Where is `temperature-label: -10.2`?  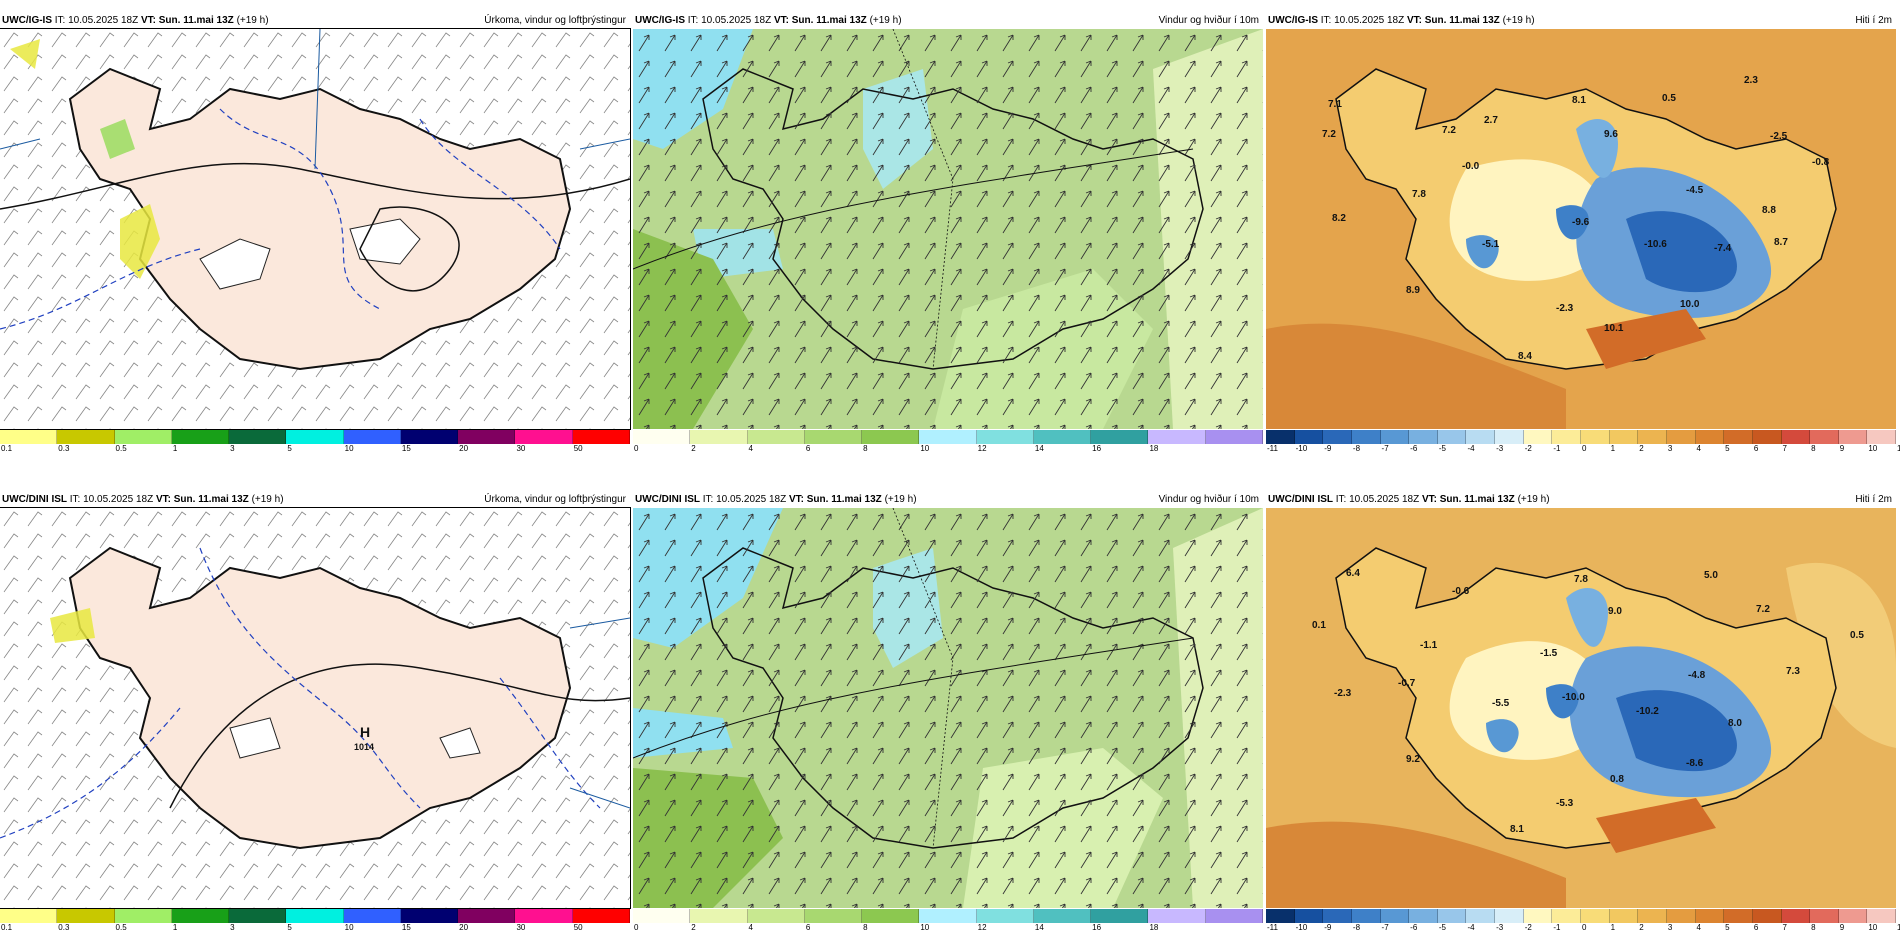
temperature-label: -10.2 is located at coordinates (1647, 711).